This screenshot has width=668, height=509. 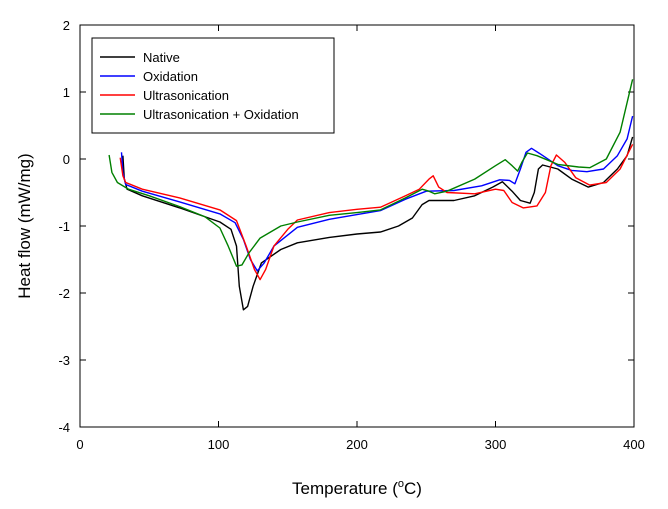 What do you see at coordinates (496, 444) in the screenshot?
I see `x-tick-label: 300` at bounding box center [496, 444].